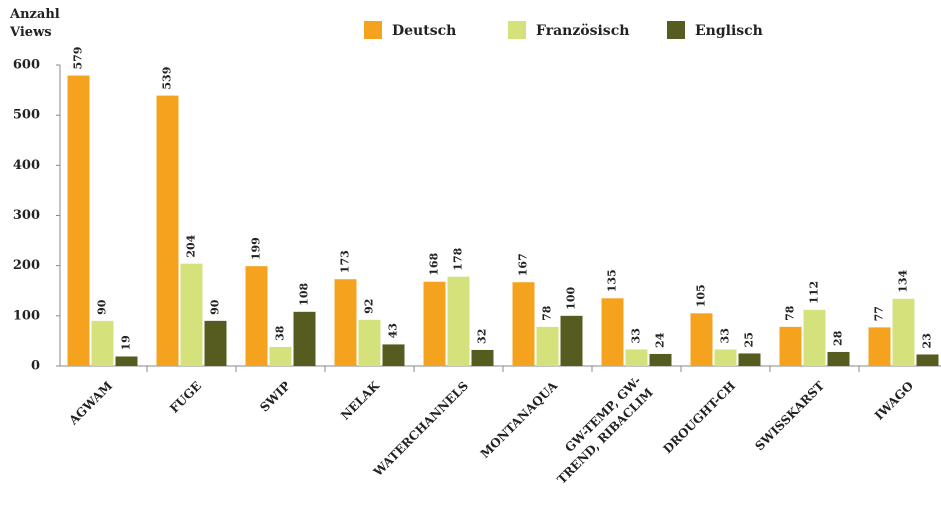 The image size is (941, 508). What do you see at coordinates (814, 292) in the screenshot?
I see `value-label: 112` at bounding box center [814, 292].